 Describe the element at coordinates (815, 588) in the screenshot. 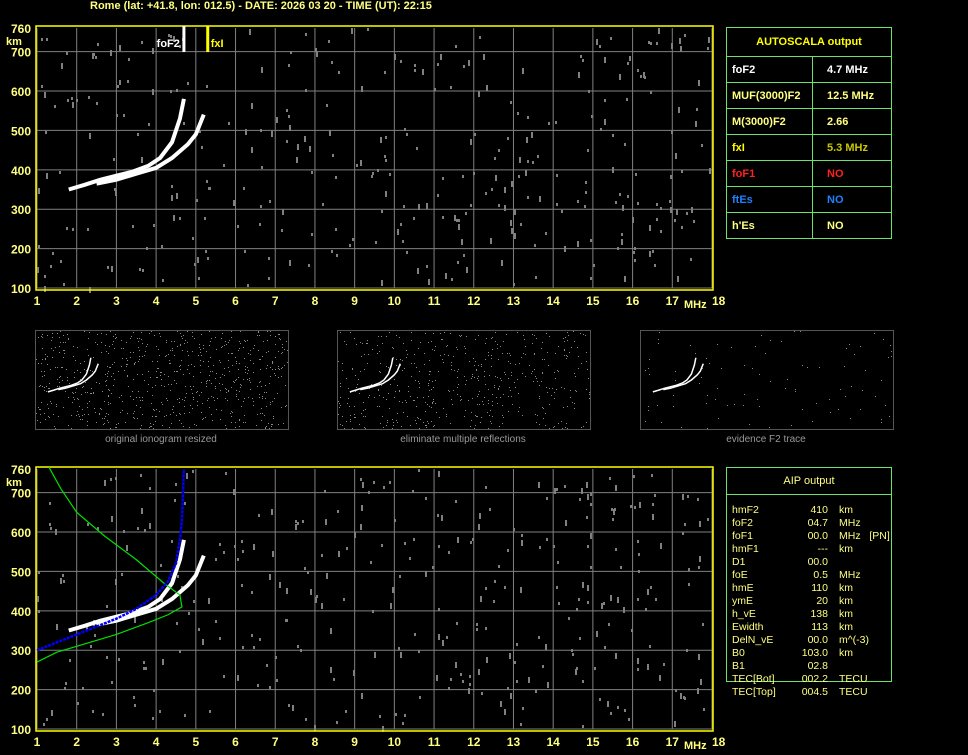

I see `aip-row: hmE 110 km` at that location.